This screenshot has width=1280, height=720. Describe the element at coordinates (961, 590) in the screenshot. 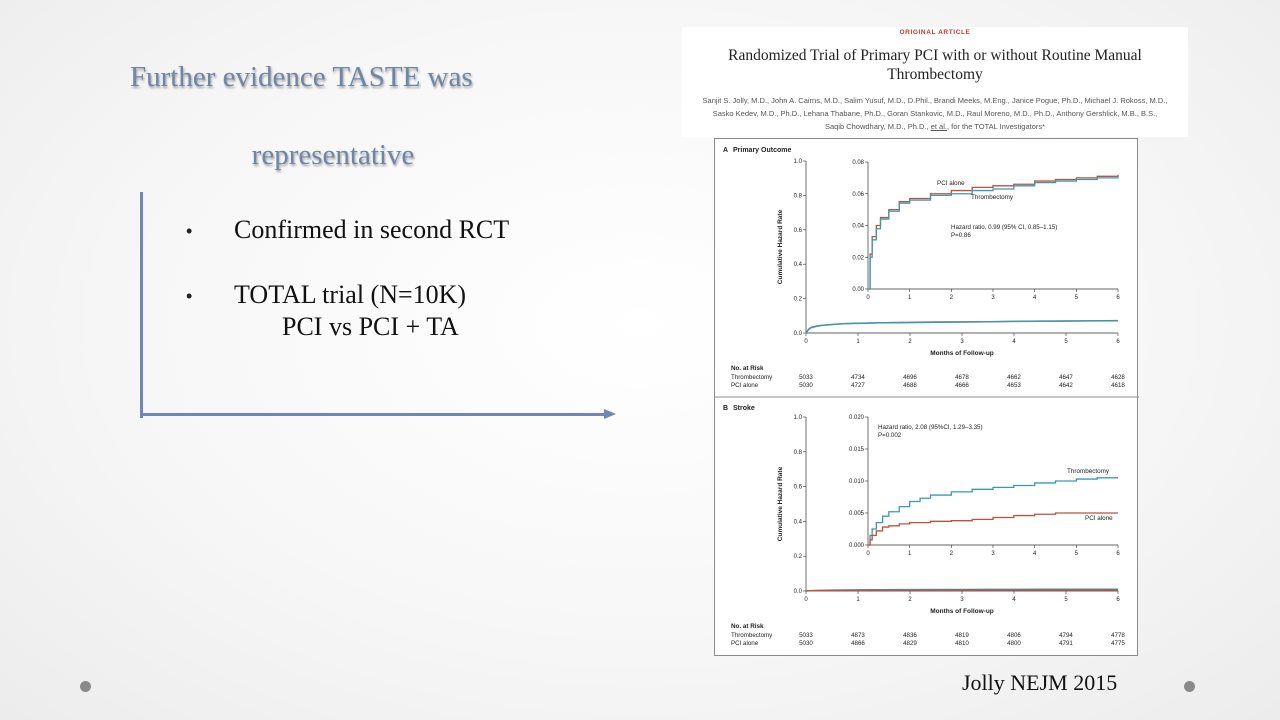

I see `main-series-line-pci-alone` at that location.